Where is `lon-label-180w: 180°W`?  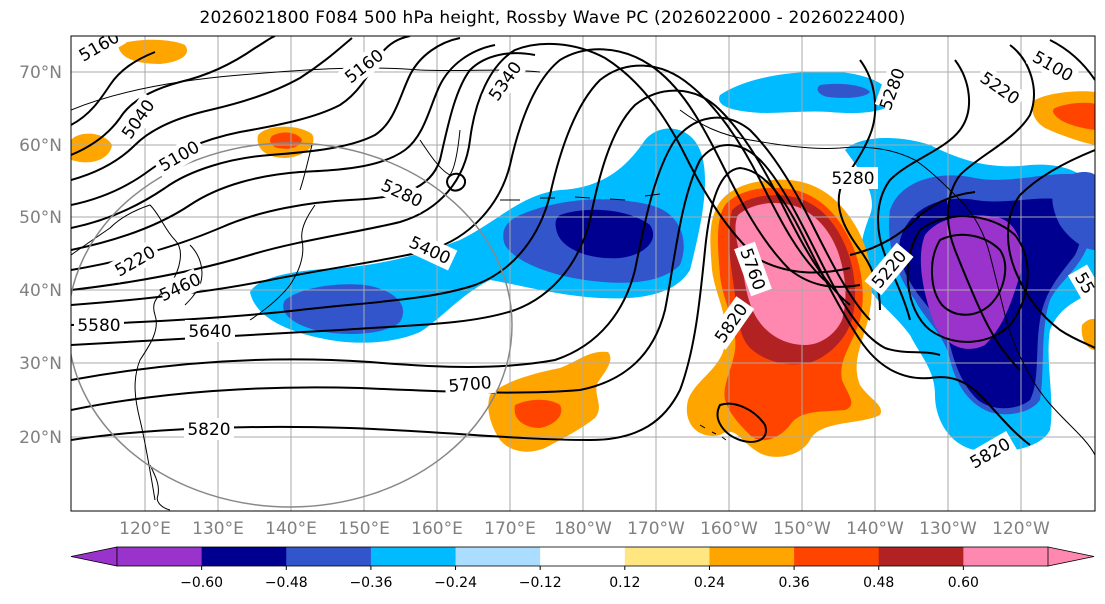
lon-label-180w: 180°W is located at coordinates (583, 529).